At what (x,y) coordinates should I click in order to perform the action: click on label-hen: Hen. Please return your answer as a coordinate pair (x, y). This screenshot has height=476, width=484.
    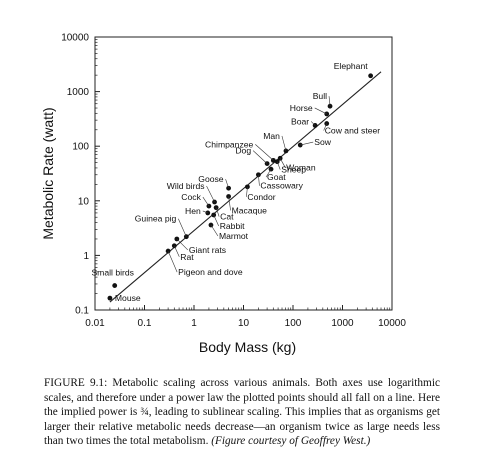
    Looking at the image, I should click on (193, 211).